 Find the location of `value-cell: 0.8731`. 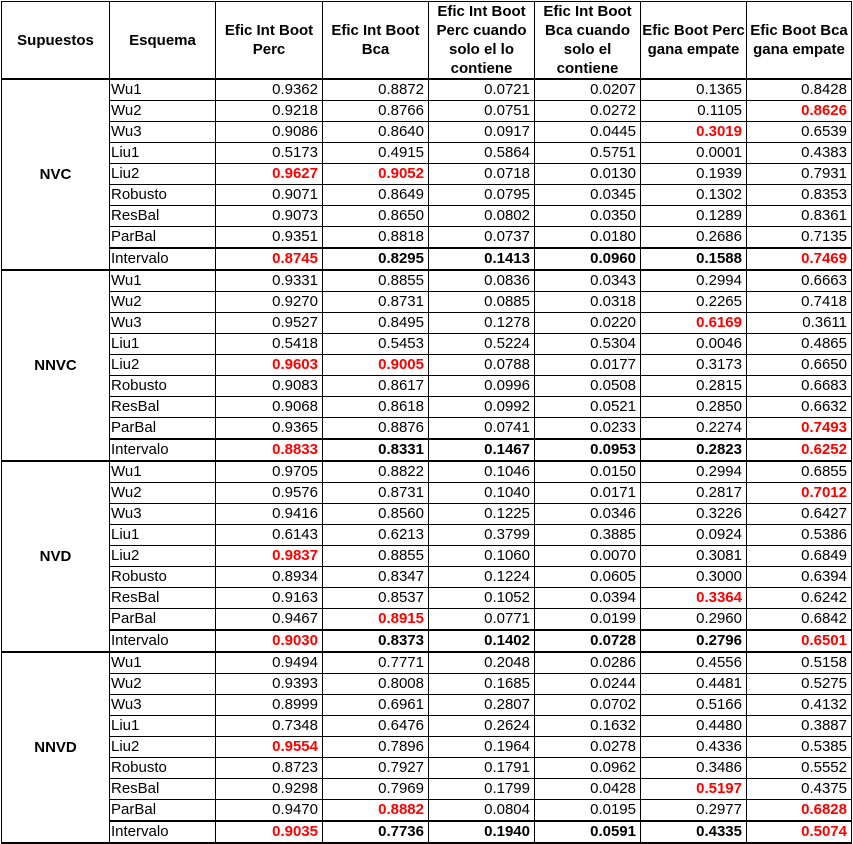

value-cell: 0.8731 is located at coordinates (375, 302).